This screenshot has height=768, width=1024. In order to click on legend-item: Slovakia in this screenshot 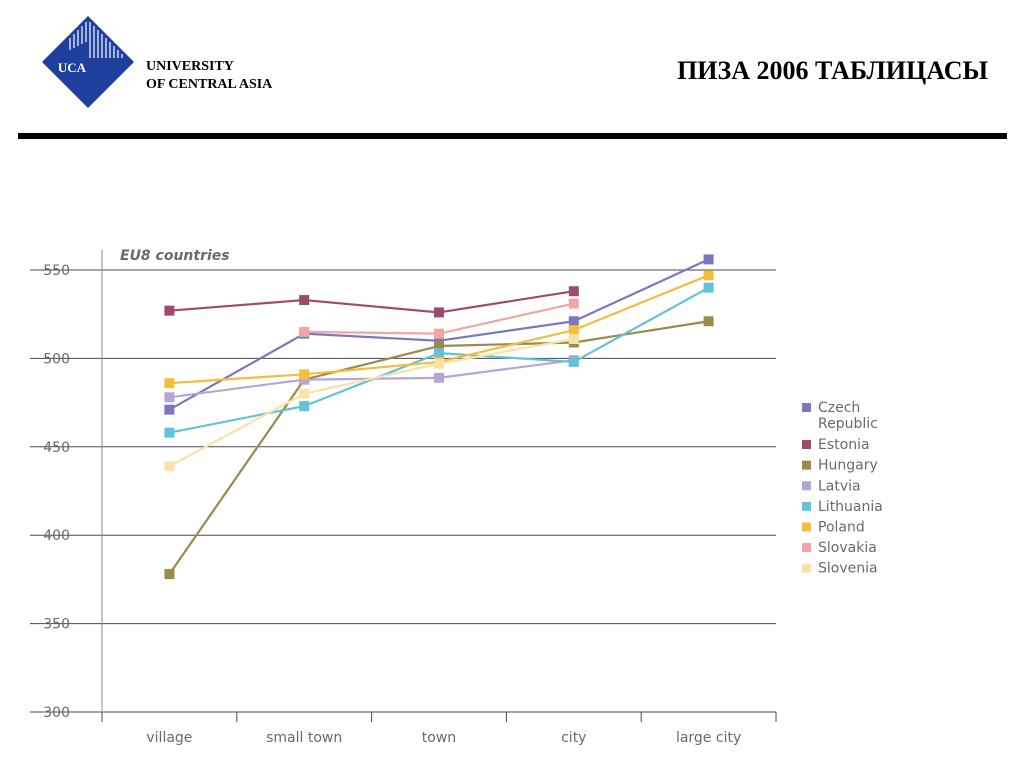, I will do `click(839, 548)`.